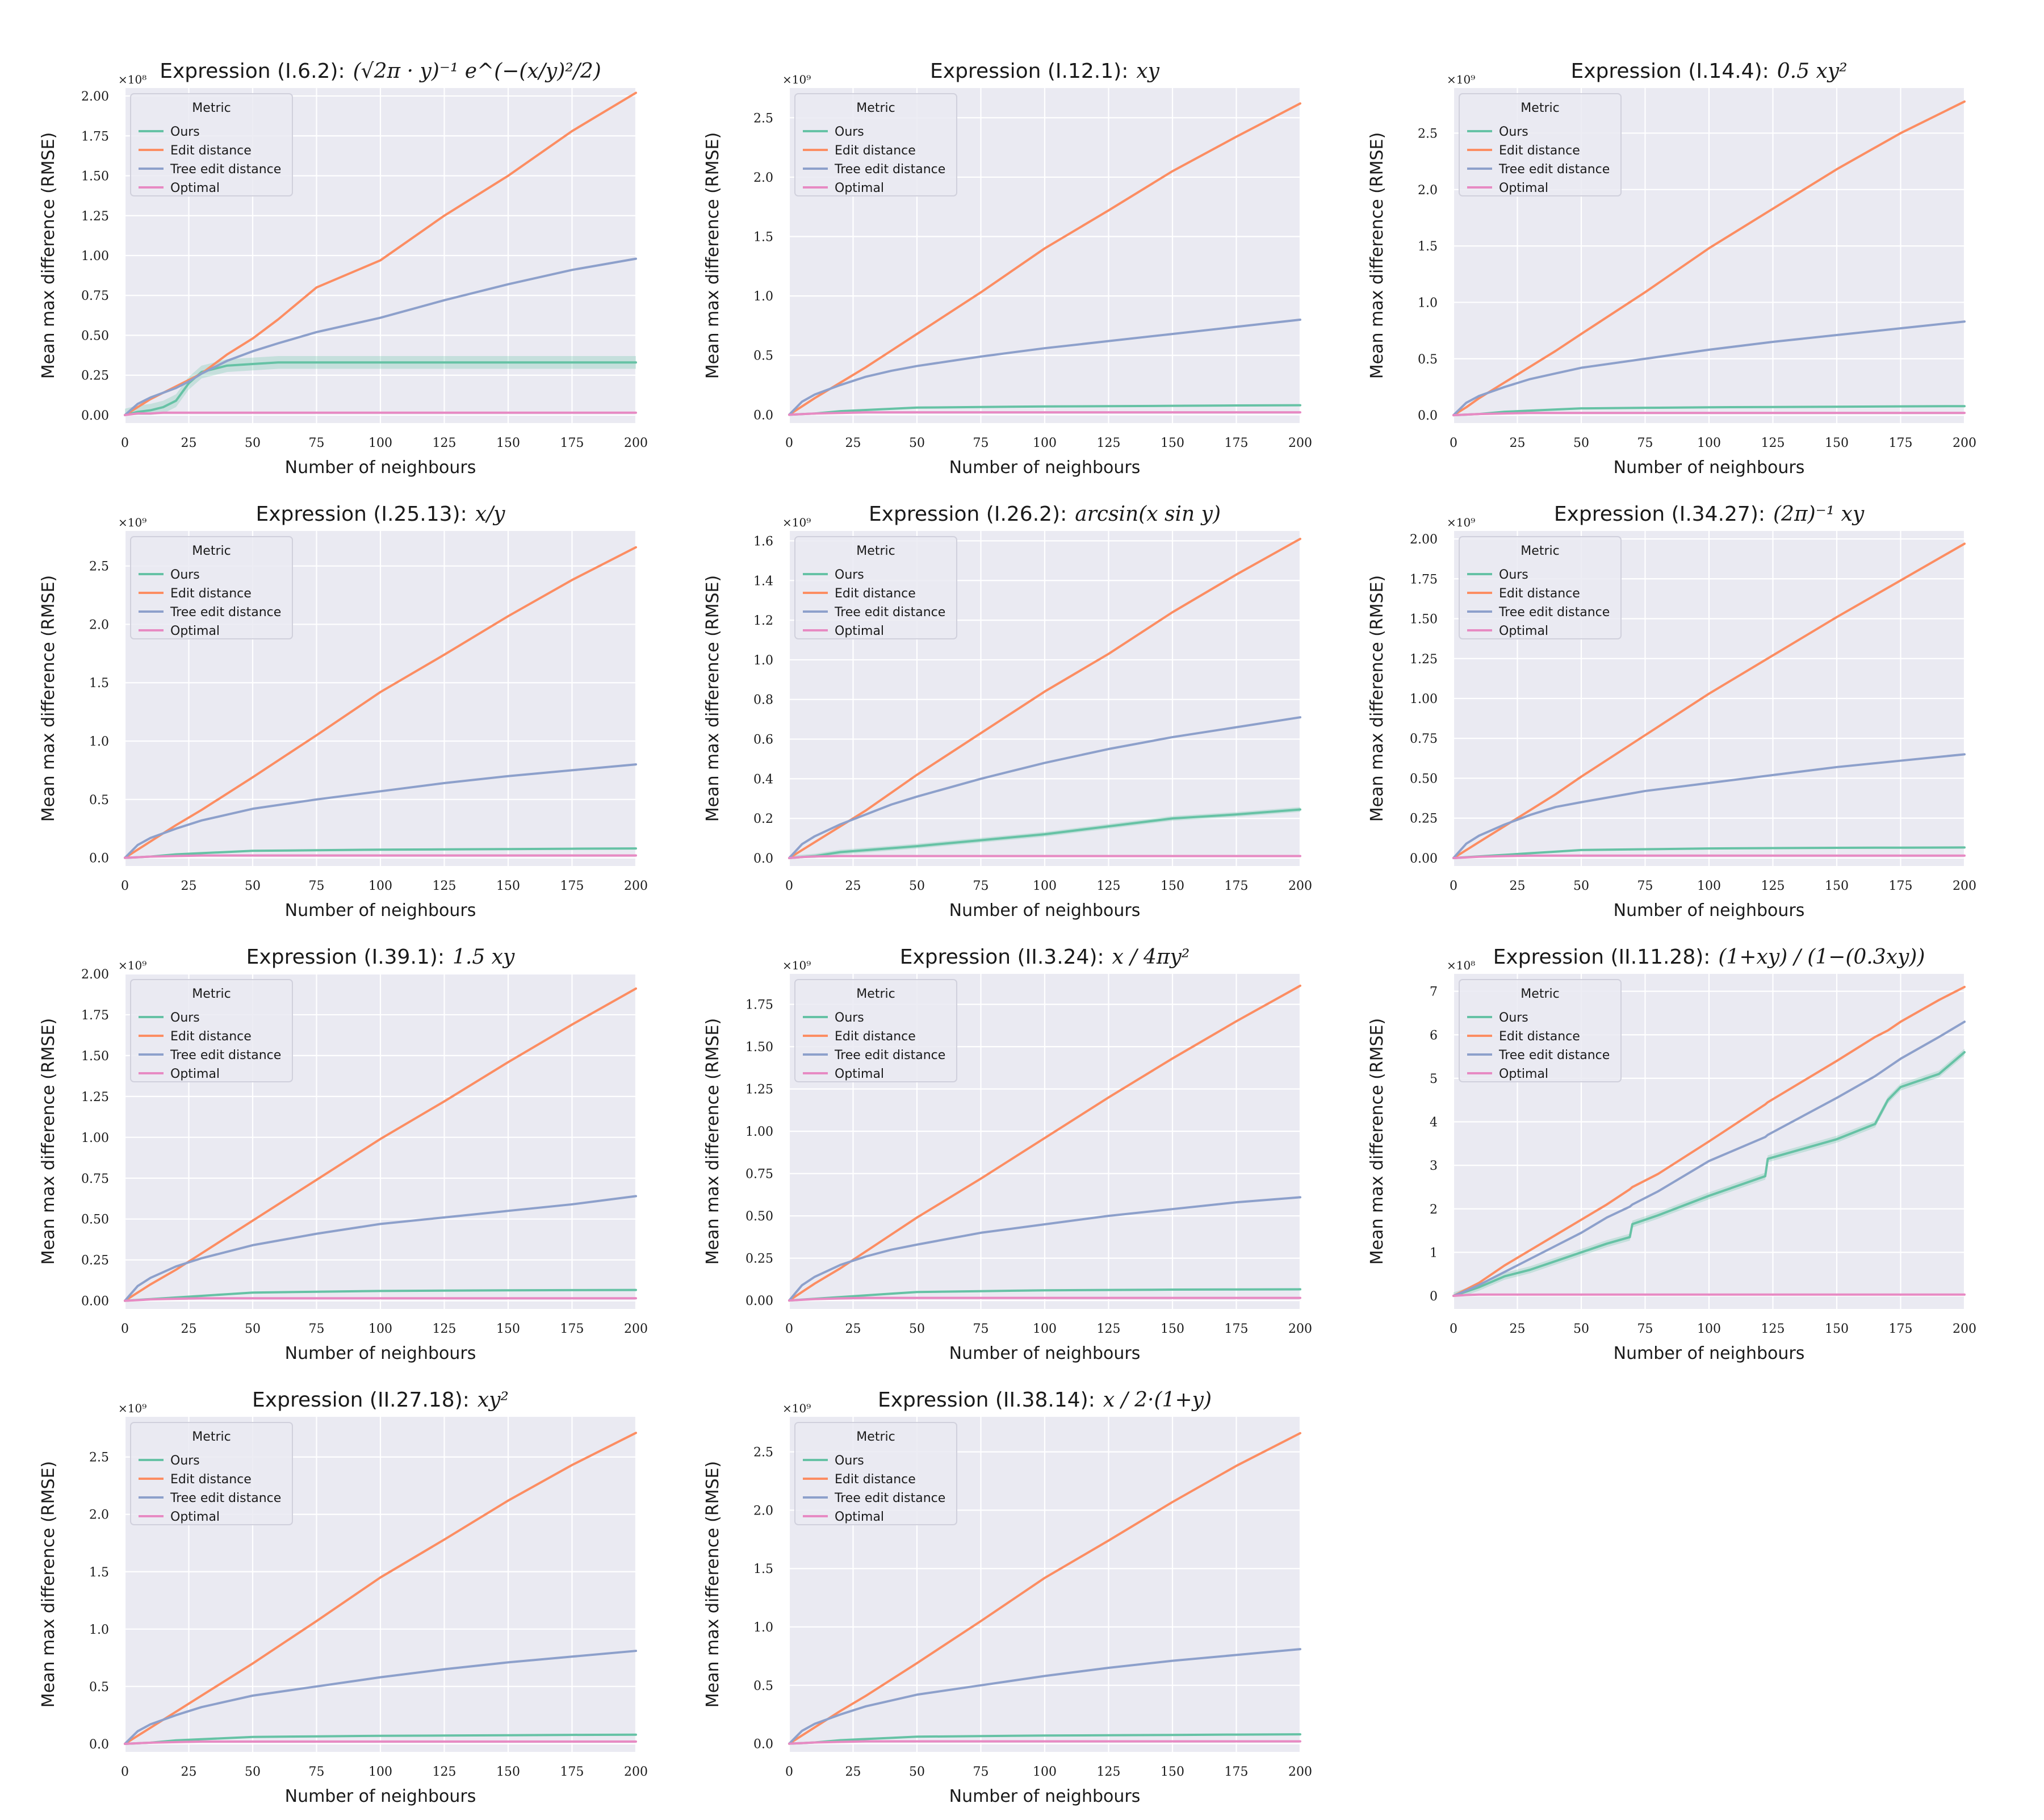 The image size is (2044, 1820). I want to click on chart-title-expression: (√2π · y)⁻¹ e^(−(x/y)²/2), so click(477, 71).